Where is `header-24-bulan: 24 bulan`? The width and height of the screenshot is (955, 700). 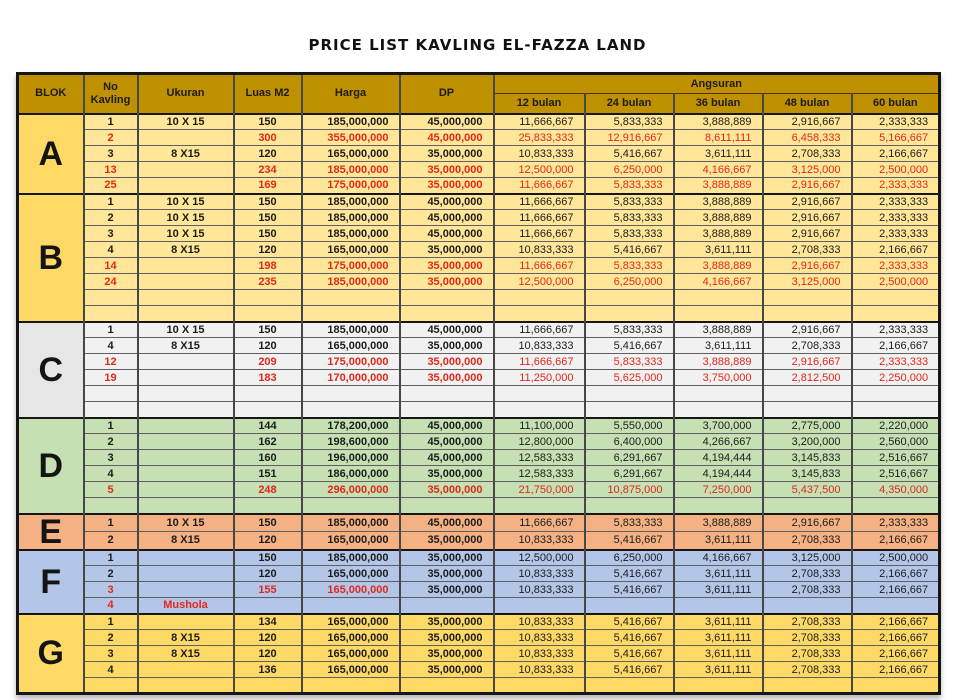 header-24-bulan: 24 bulan is located at coordinates (628, 103).